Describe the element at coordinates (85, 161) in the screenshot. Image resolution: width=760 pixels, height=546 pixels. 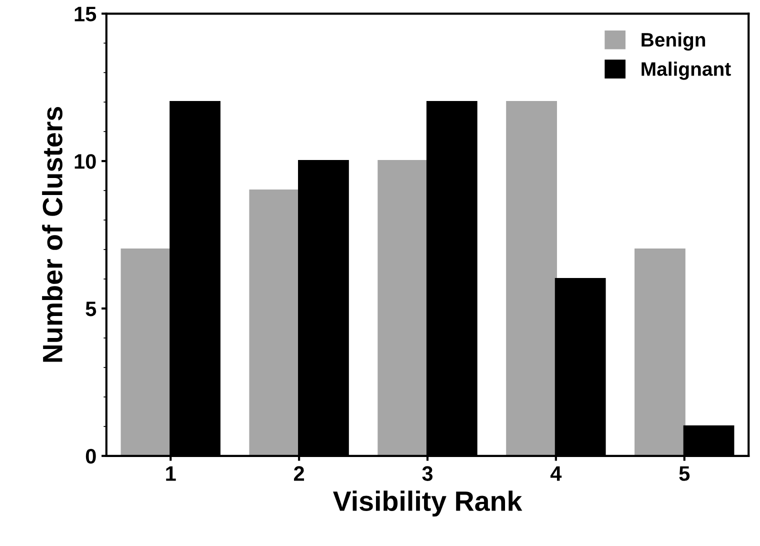
I see `y-tick-label: 10` at that location.